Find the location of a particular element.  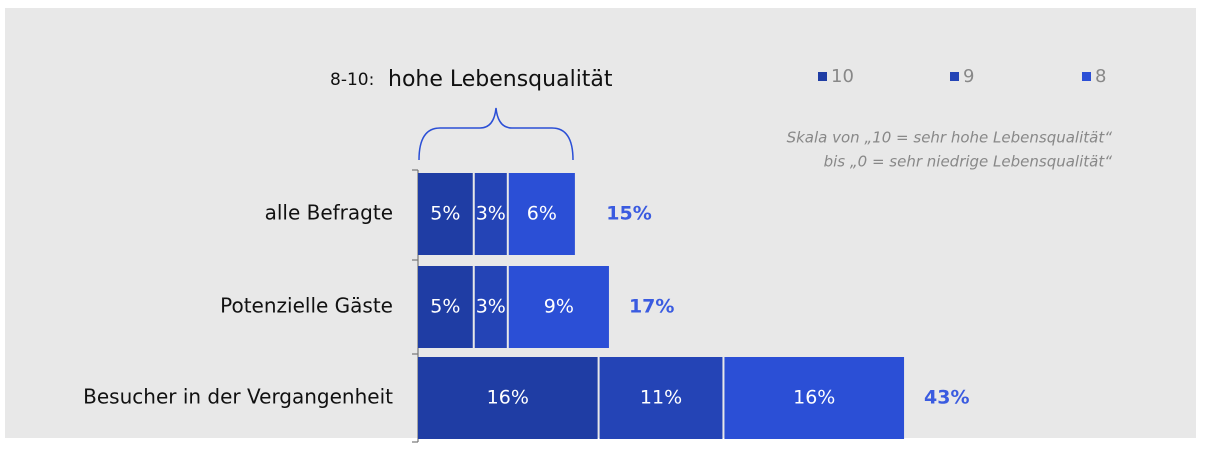

value-label: 9% is located at coordinates (559, 307).